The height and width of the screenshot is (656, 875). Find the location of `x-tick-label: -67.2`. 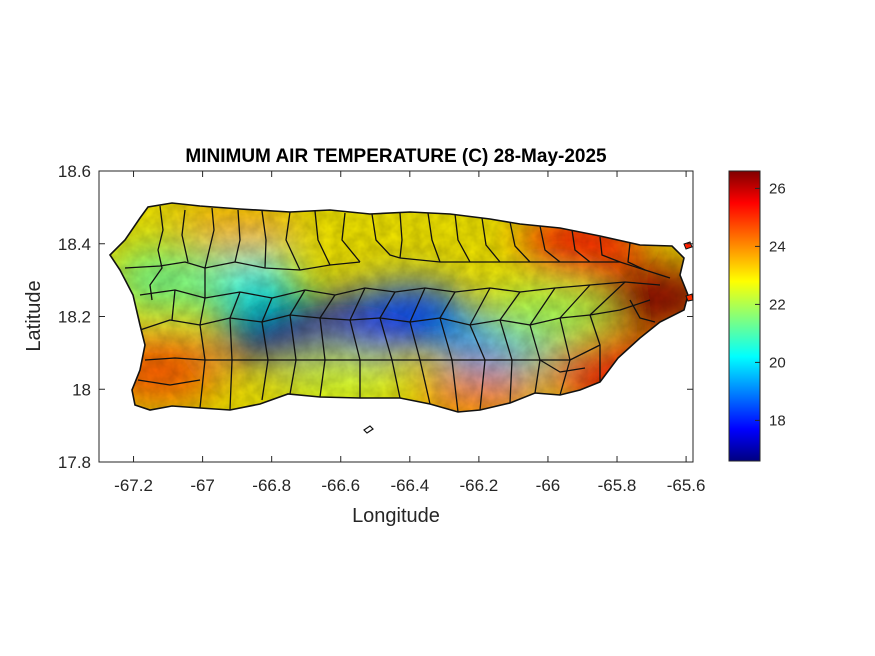

x-tick-label: -67.2 is located at coordinates (133, 485).